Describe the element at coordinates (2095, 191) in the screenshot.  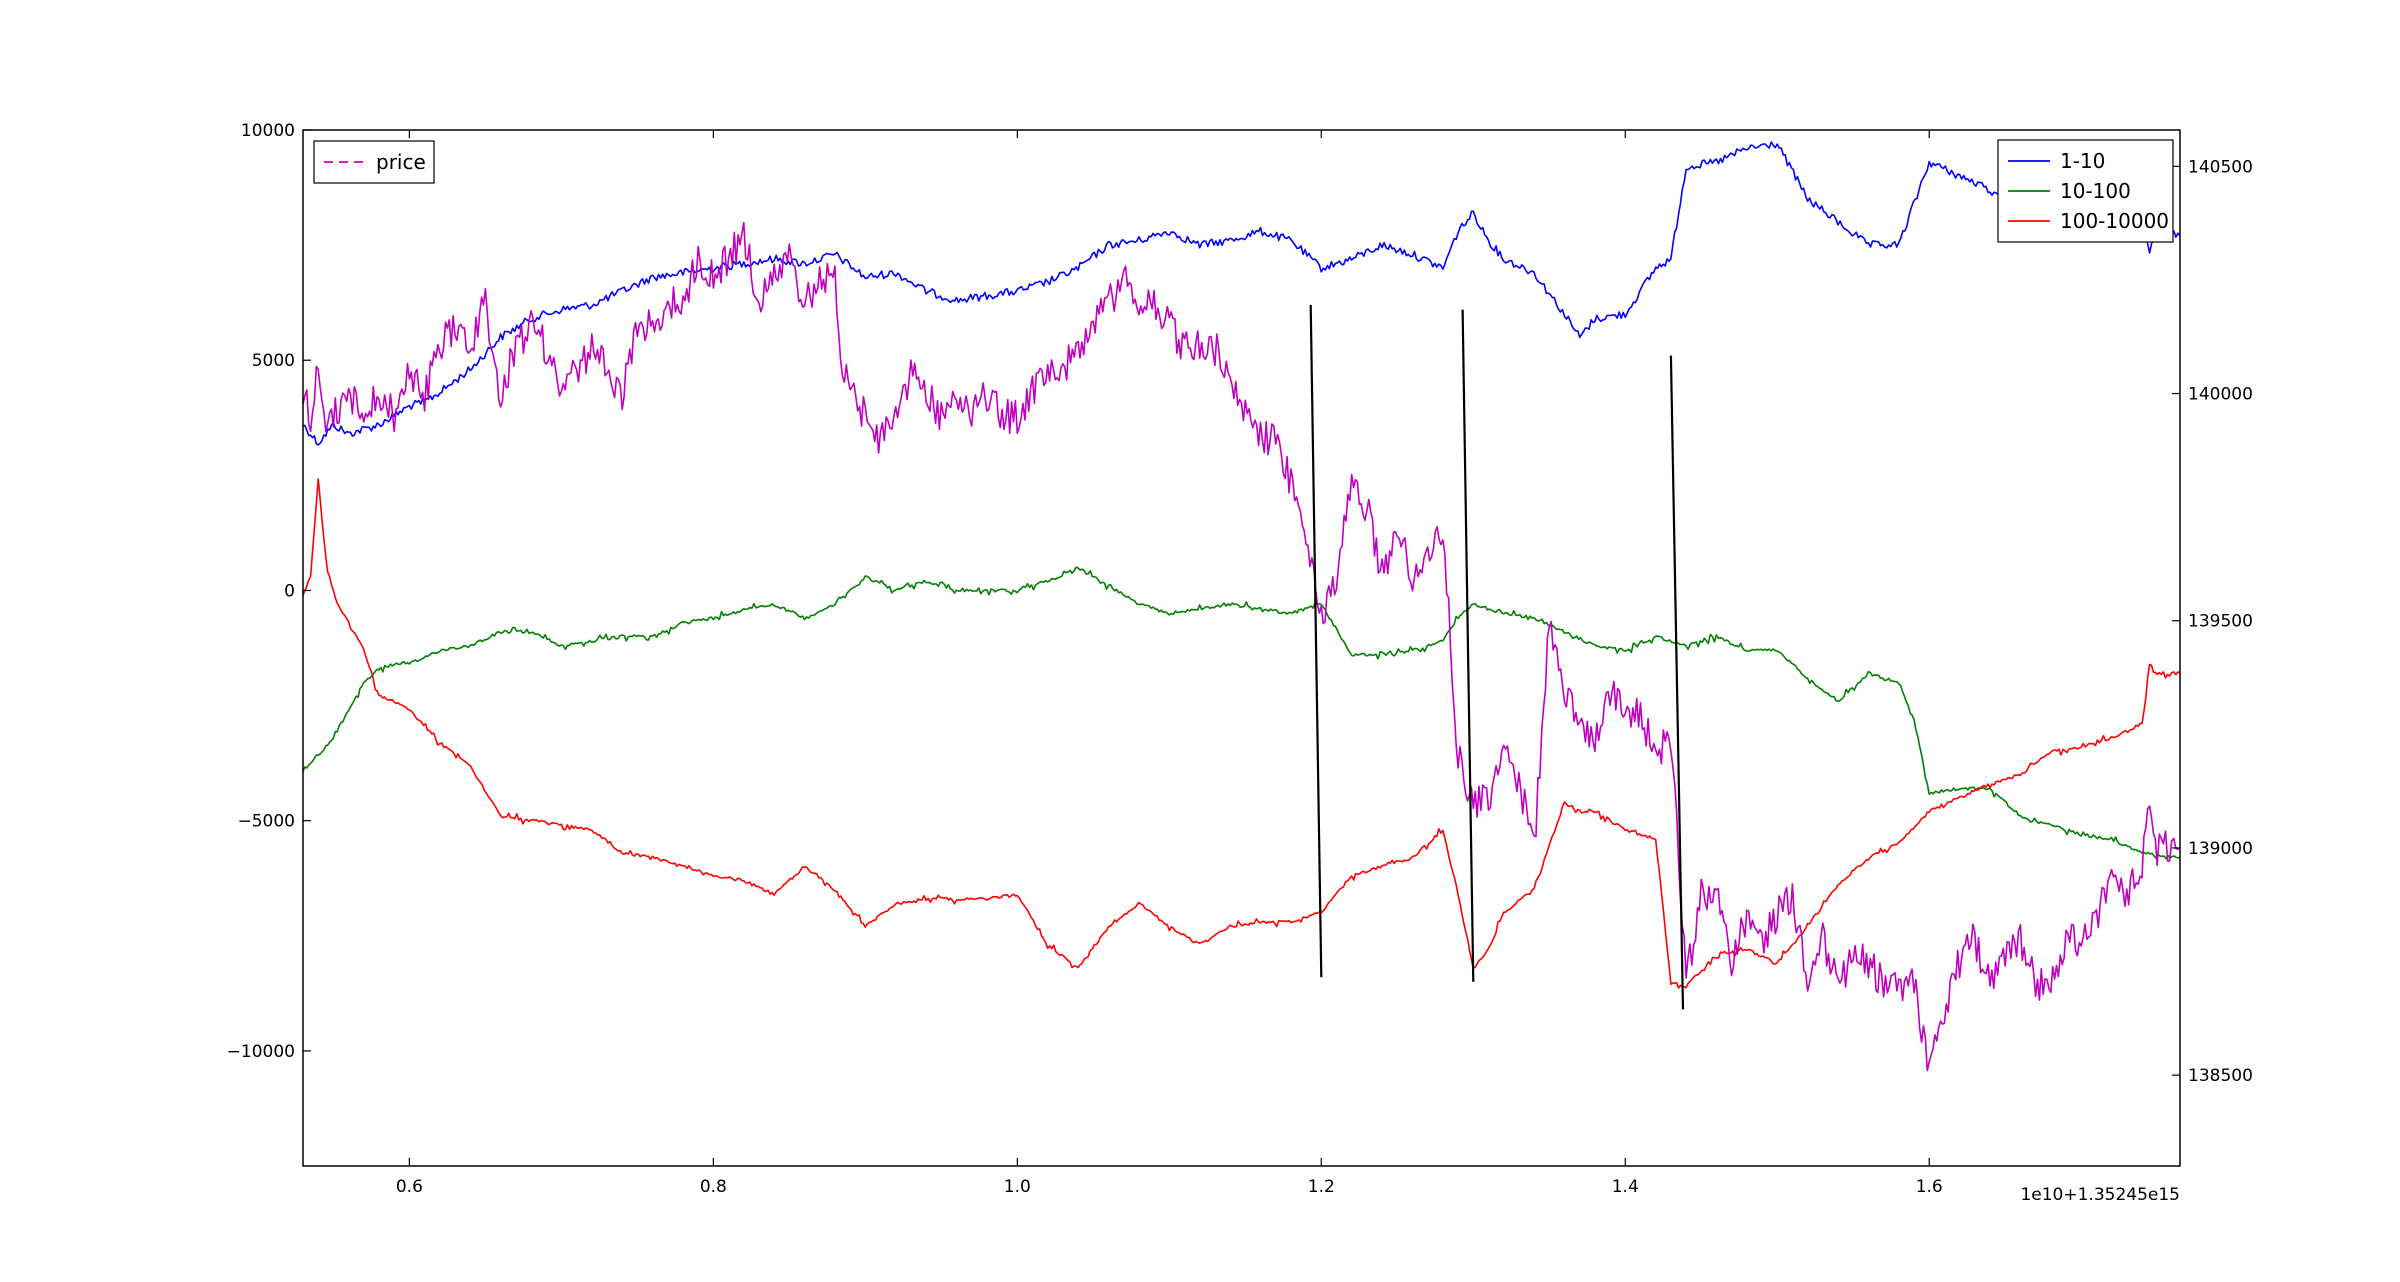
I see `legend-label: 10-100` at that location.